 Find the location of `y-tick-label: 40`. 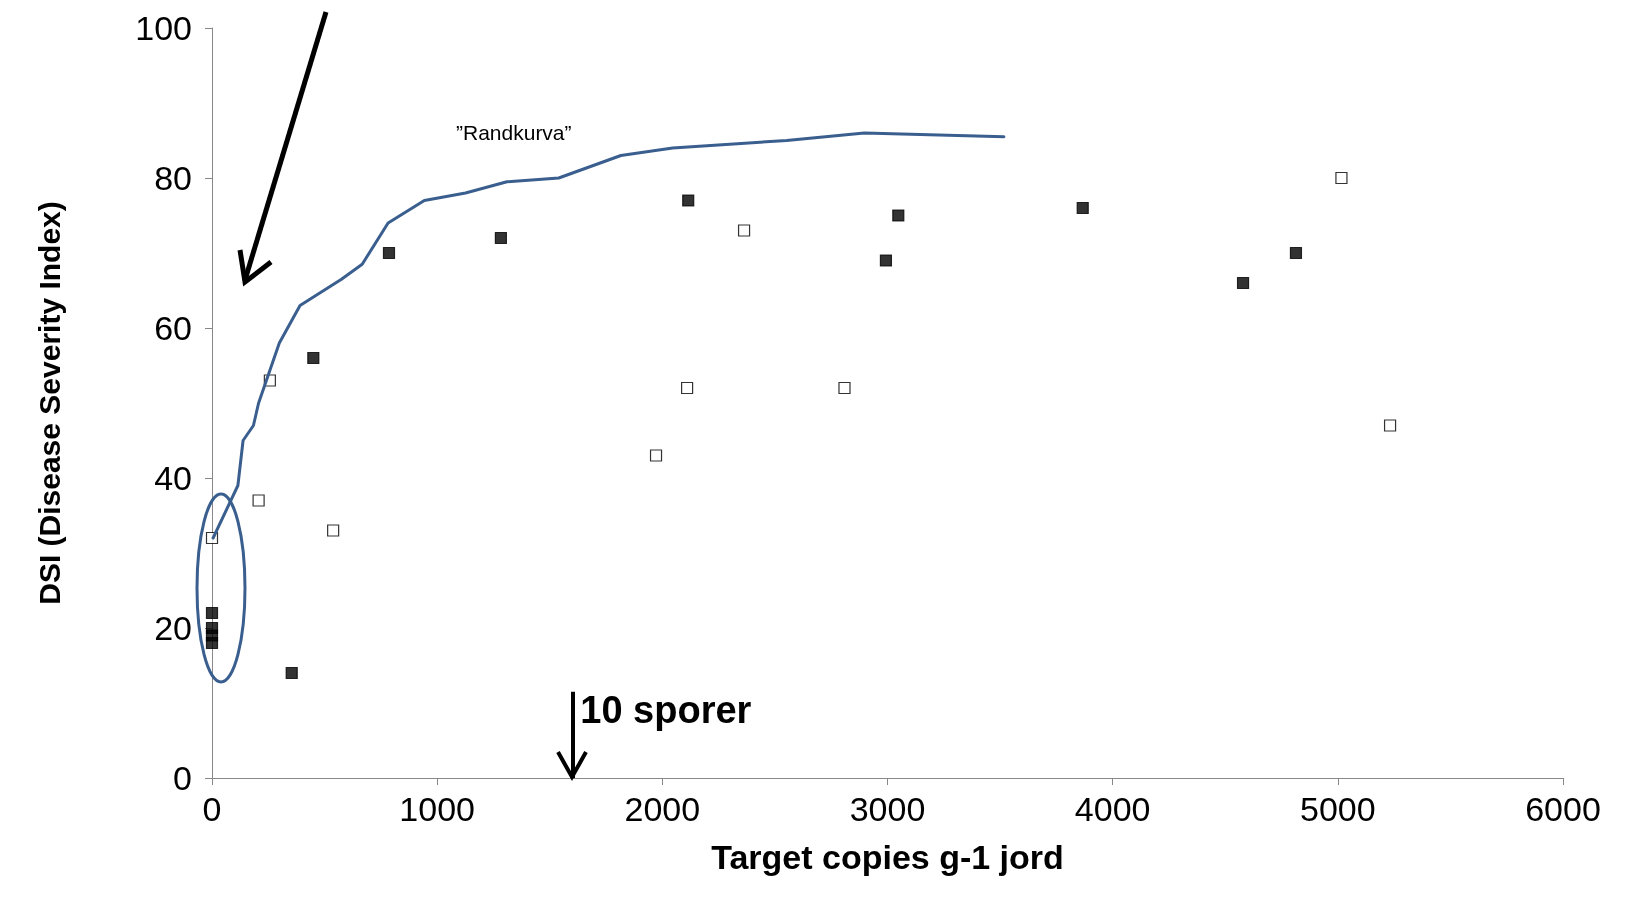

y-tick-label: 40 is located at coordinates (173, 478).